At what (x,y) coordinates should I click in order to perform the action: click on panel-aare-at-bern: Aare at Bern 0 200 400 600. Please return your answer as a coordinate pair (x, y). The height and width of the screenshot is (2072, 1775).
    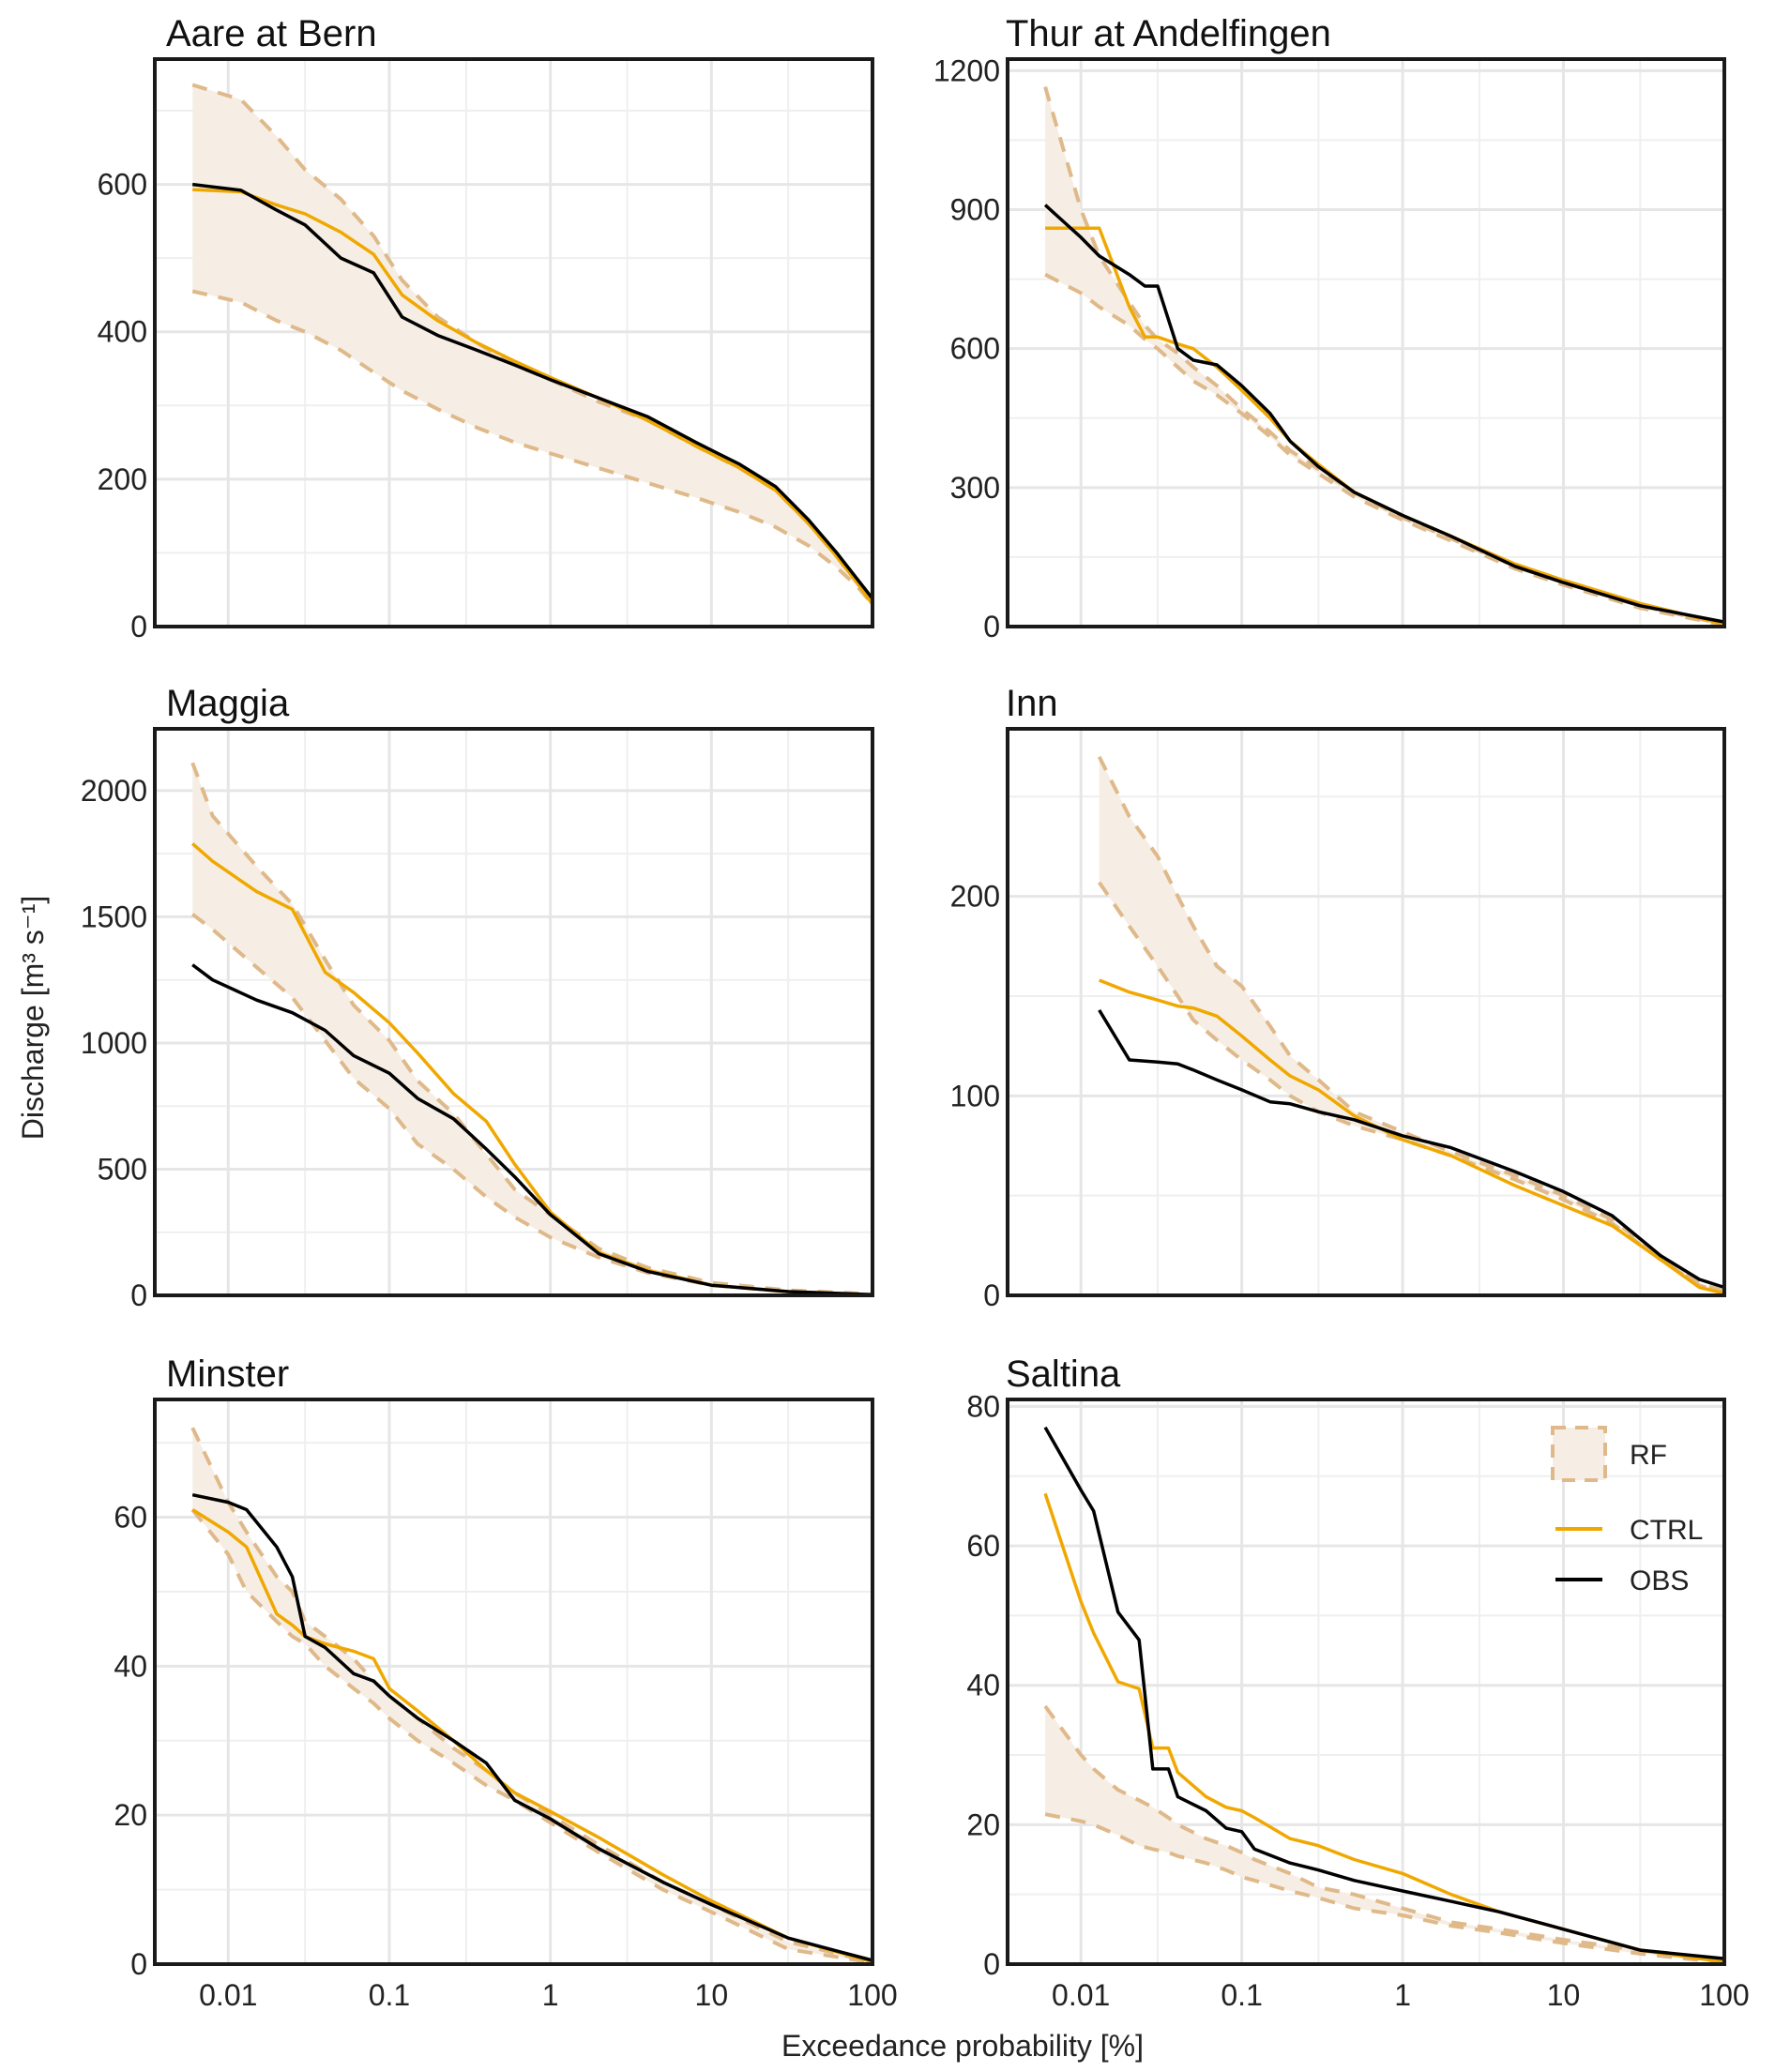
    Looking at the image, I should click on (486, 328).